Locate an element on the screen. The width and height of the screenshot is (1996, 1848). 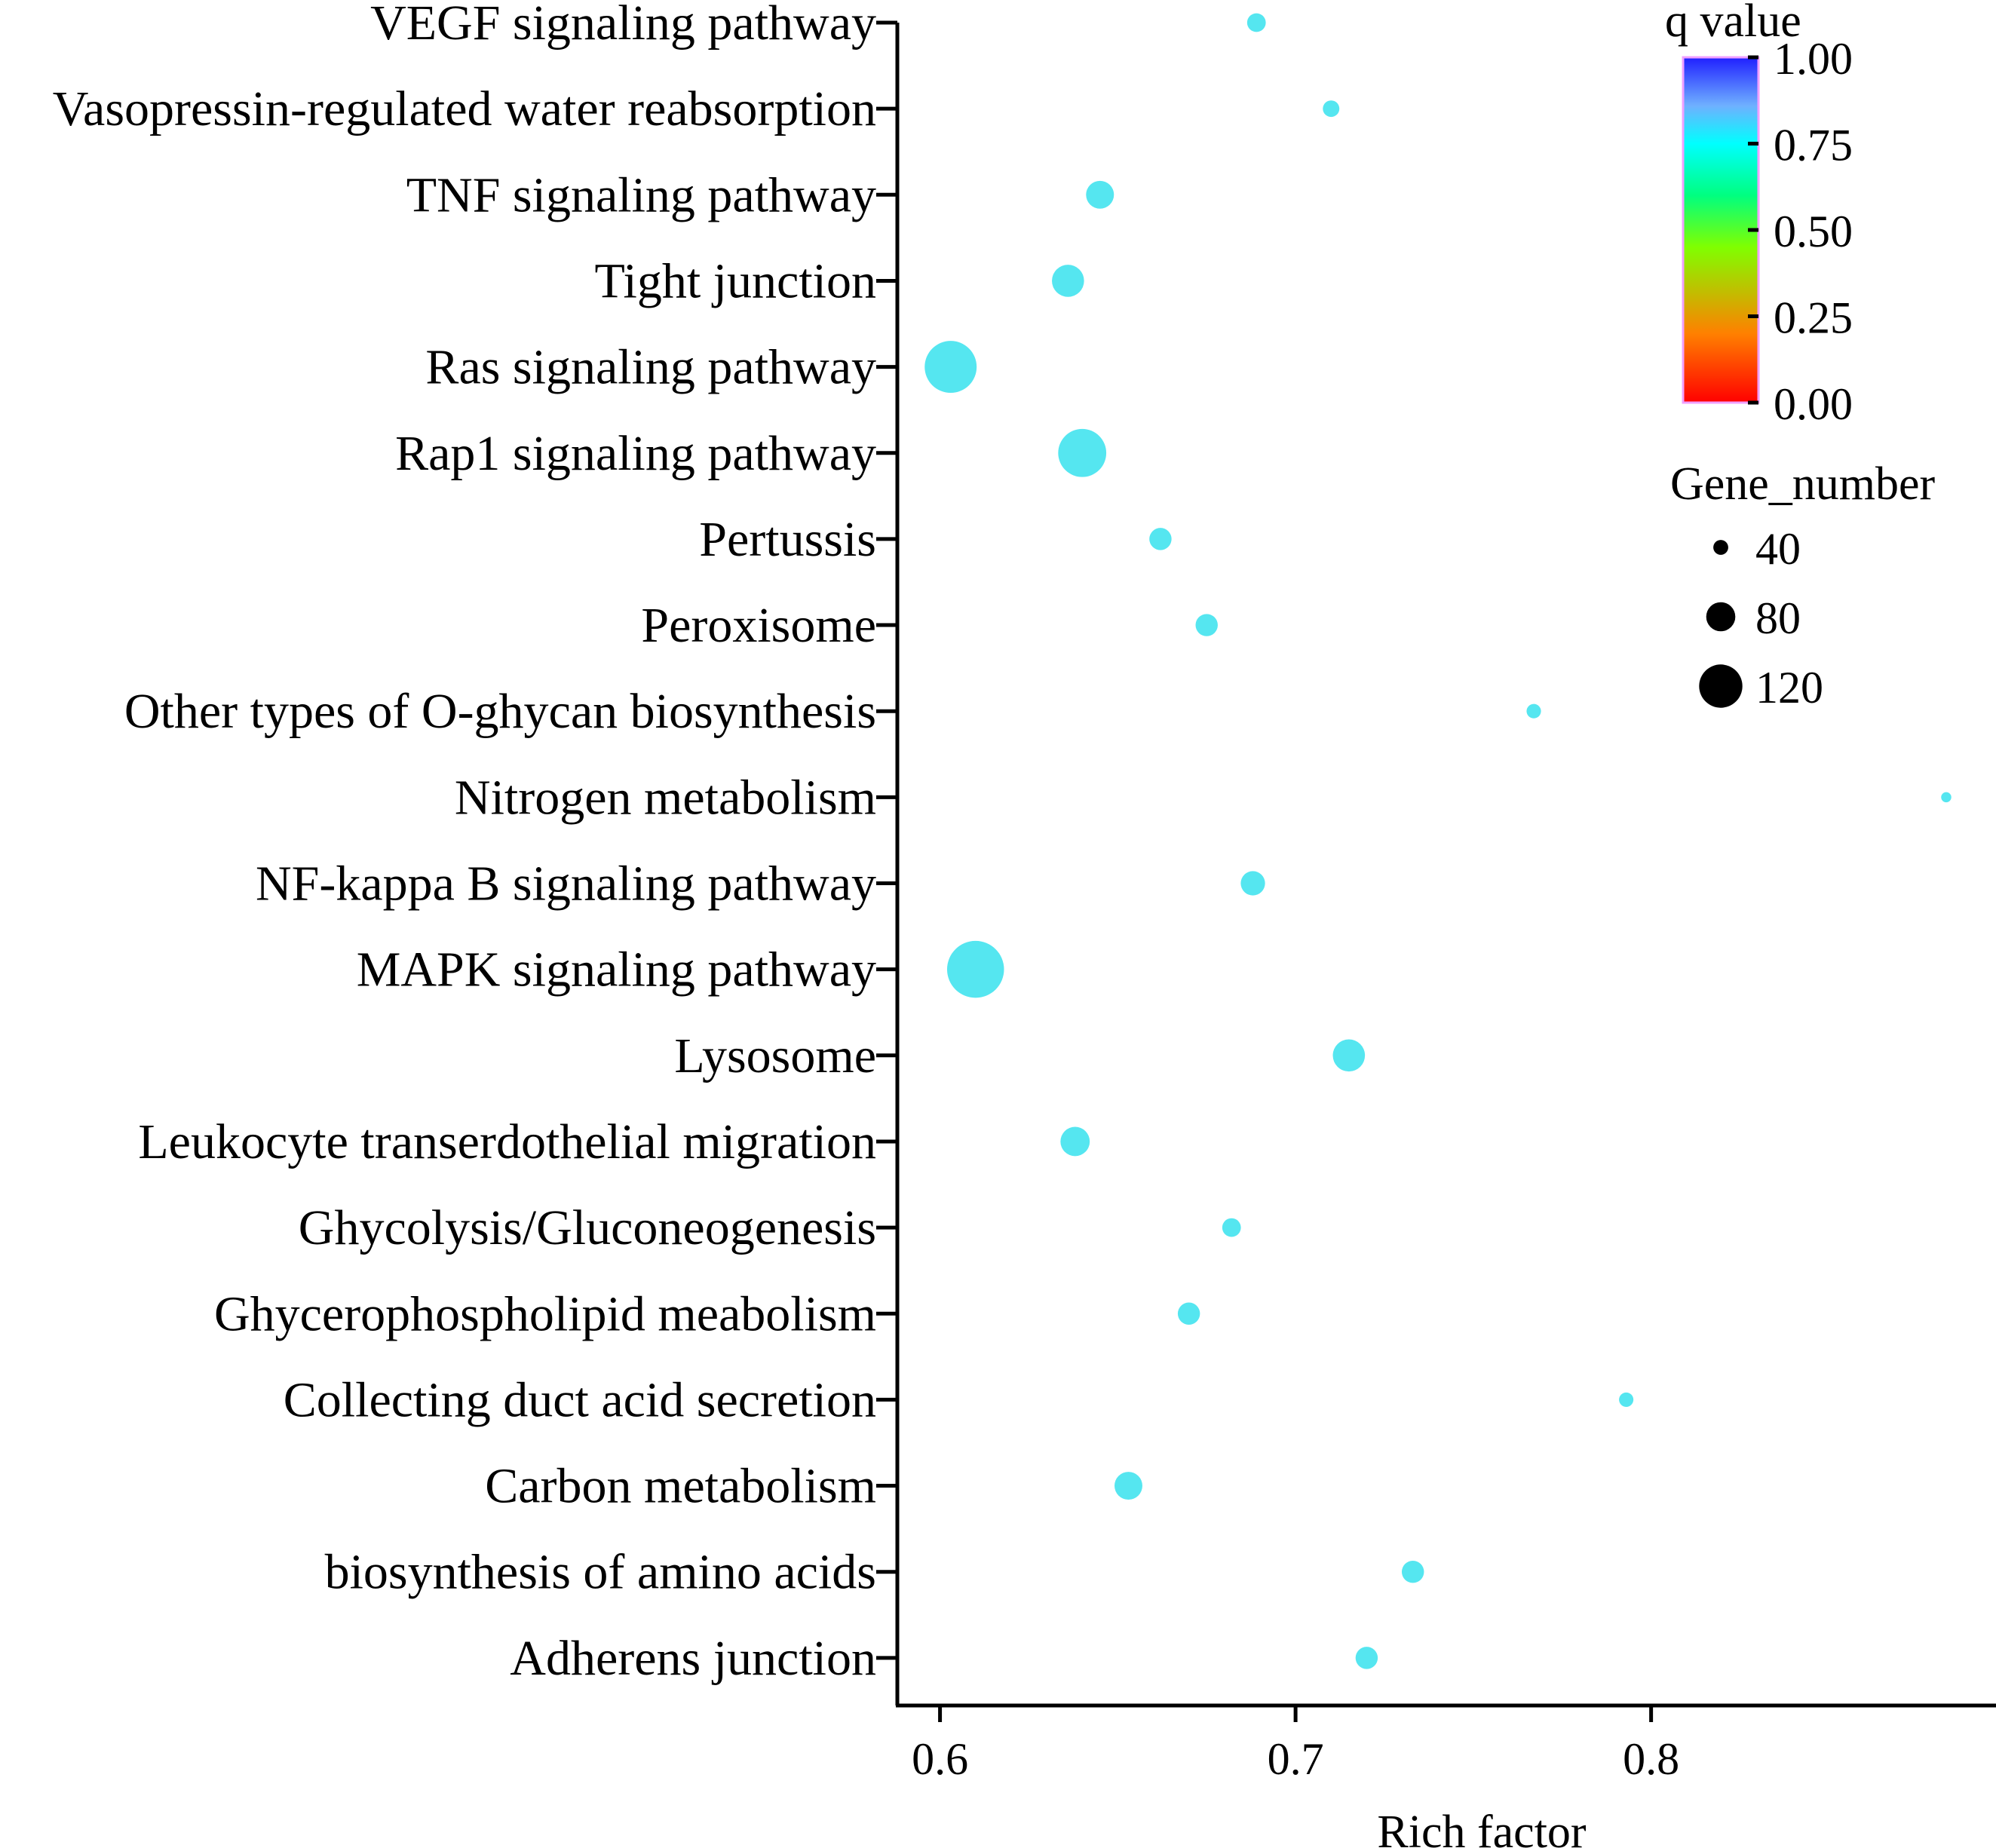
gene-number-legend-title: Gene_number is located at coordinates (1803, 484).